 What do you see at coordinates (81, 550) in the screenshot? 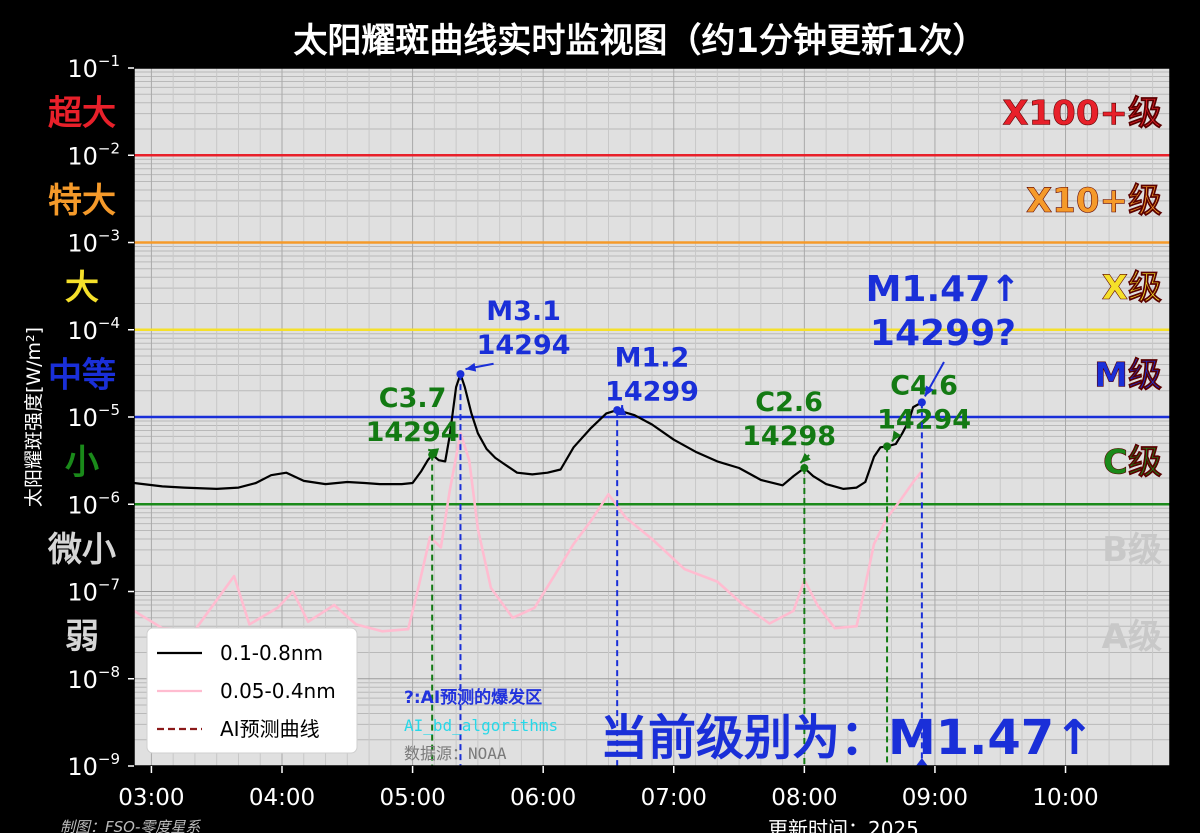
I see `left-class-label: 微小` at bounding box center [81, 550].